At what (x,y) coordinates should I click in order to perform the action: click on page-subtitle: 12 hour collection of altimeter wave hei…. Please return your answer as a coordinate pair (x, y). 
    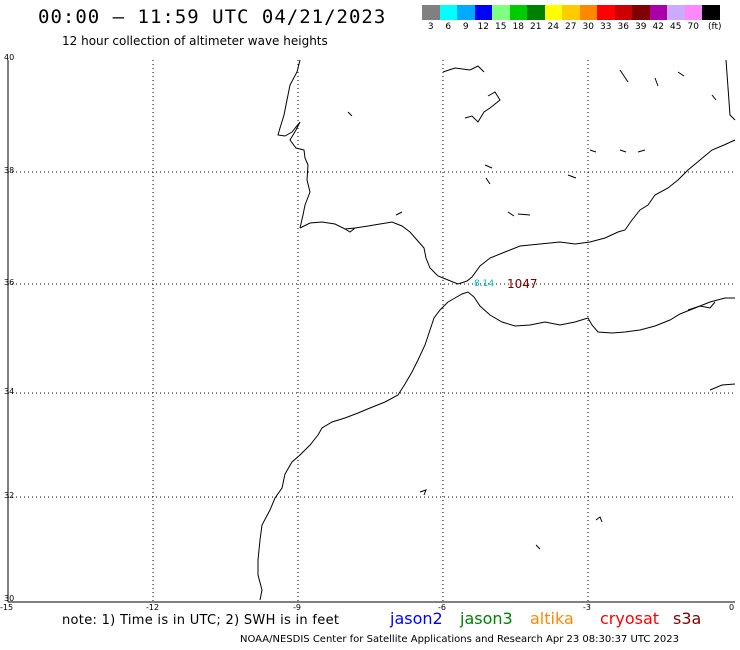
    Looking at the image, I should click on (195, 41).